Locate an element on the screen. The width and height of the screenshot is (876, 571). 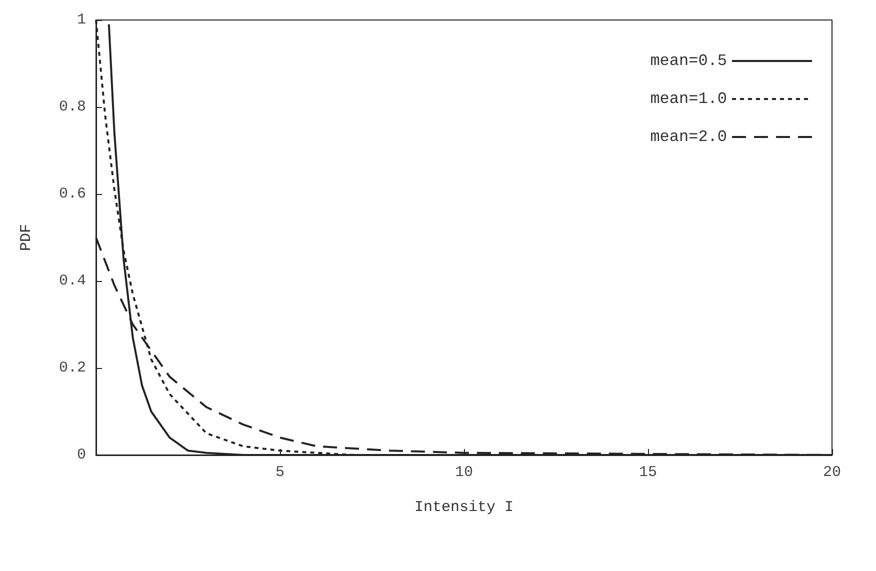
y-tick-label: 0.4 is located at coordinates (72, 281).